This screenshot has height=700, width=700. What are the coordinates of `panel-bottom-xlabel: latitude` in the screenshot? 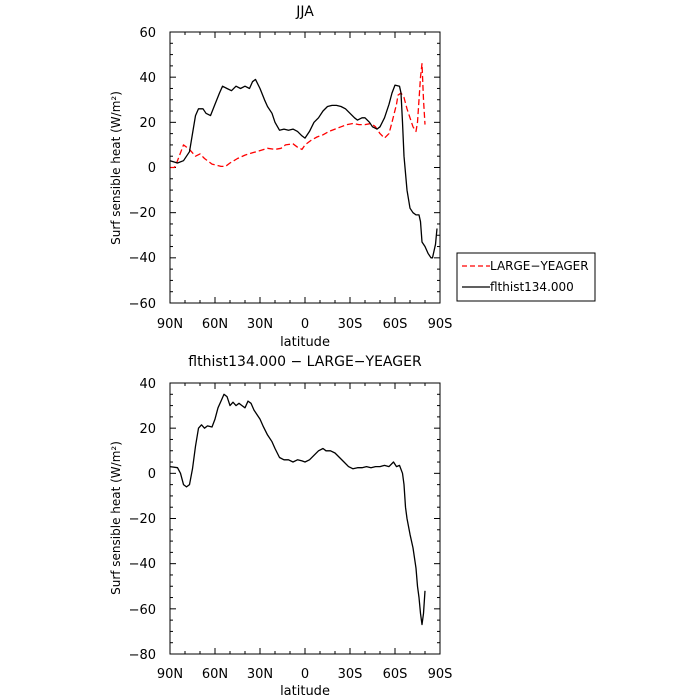 It's located at (305, 691).